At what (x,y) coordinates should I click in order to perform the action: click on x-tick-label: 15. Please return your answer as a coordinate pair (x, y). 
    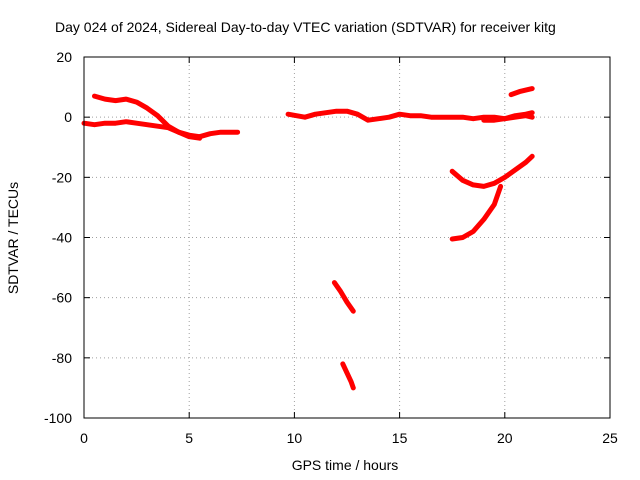
    Looking at the image, I should click on (400, 438).